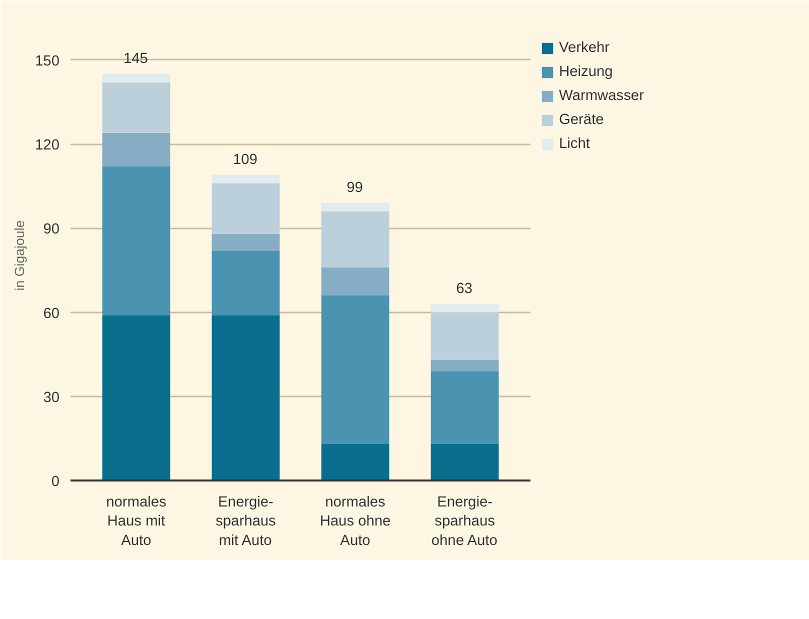 The image size is (809, 619). What do you see at coordinates (135, 59) in the screenshot?
I see `total-label: 145` at bounding box center [135, 59].